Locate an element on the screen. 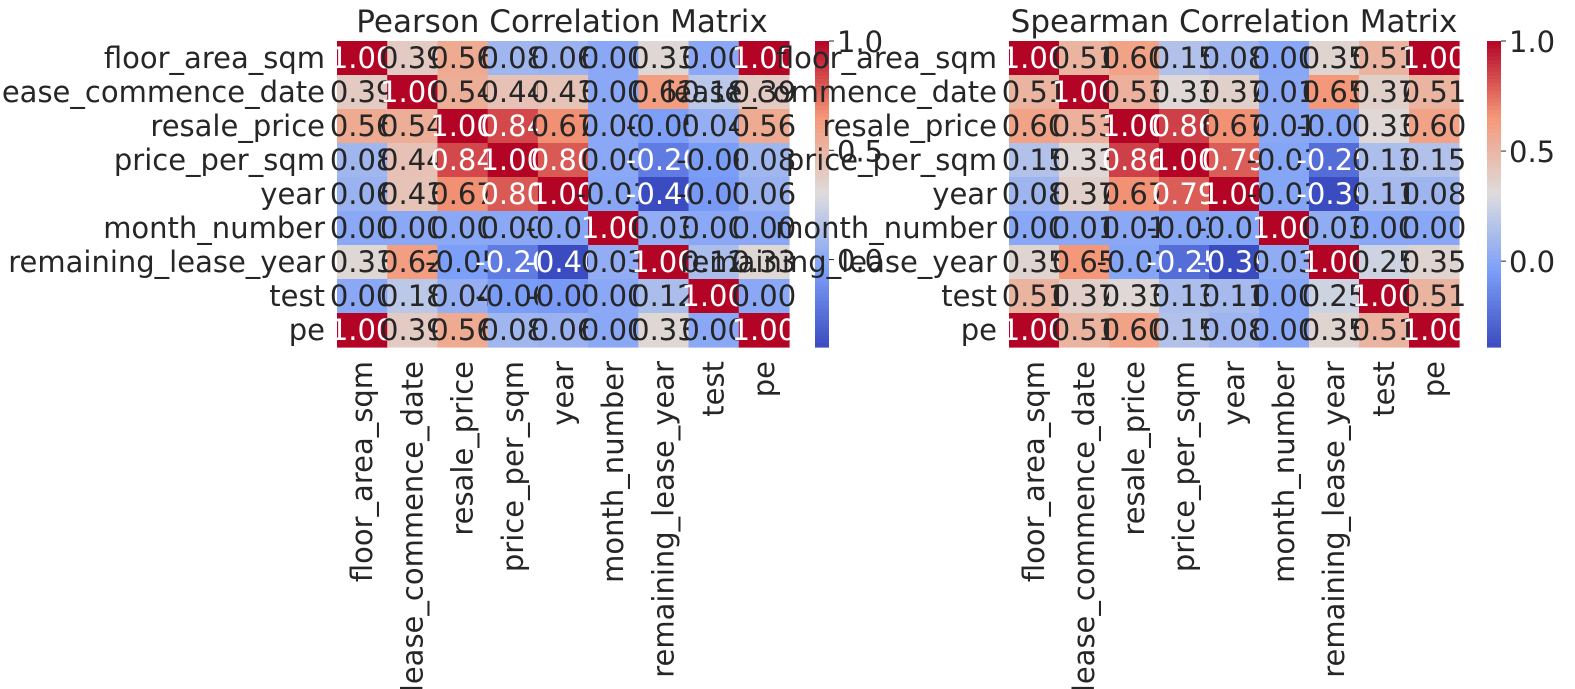  pearson-cell-label-r7-c7: 1.00 is located at coordinates (713, 296).